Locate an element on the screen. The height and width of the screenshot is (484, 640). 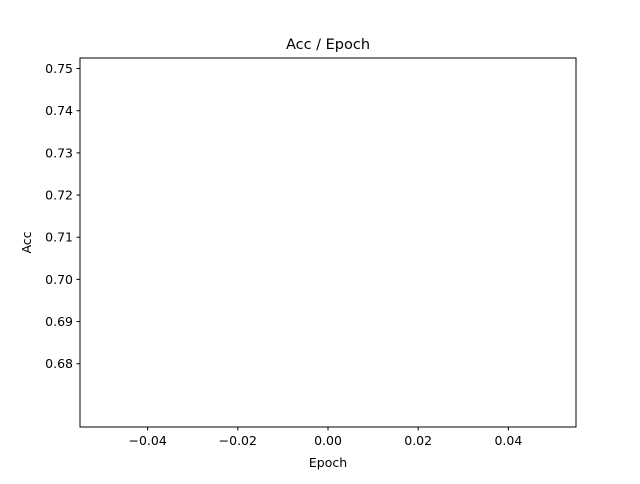
x-axis-ticks: −0.04 −0.02 0.00 0.02 0.04 is located at coordinates (325, 437).